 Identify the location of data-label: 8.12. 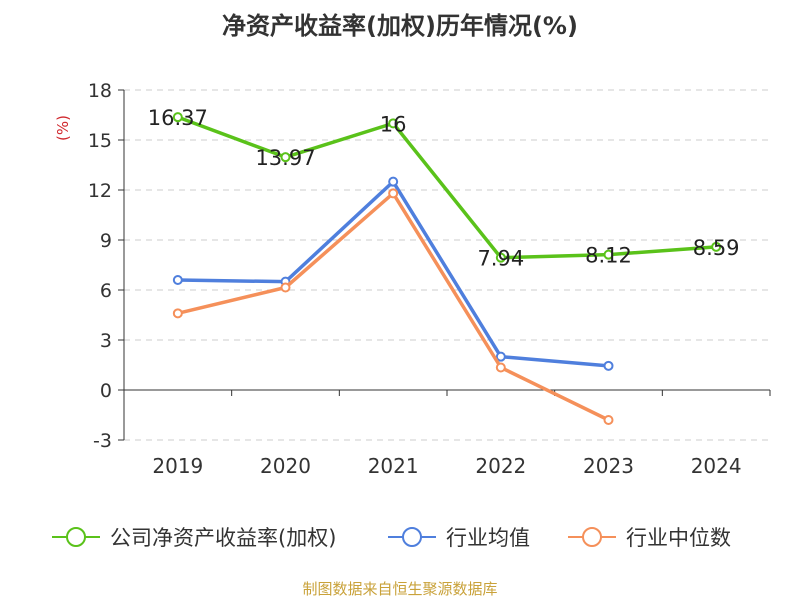
(608, 256).